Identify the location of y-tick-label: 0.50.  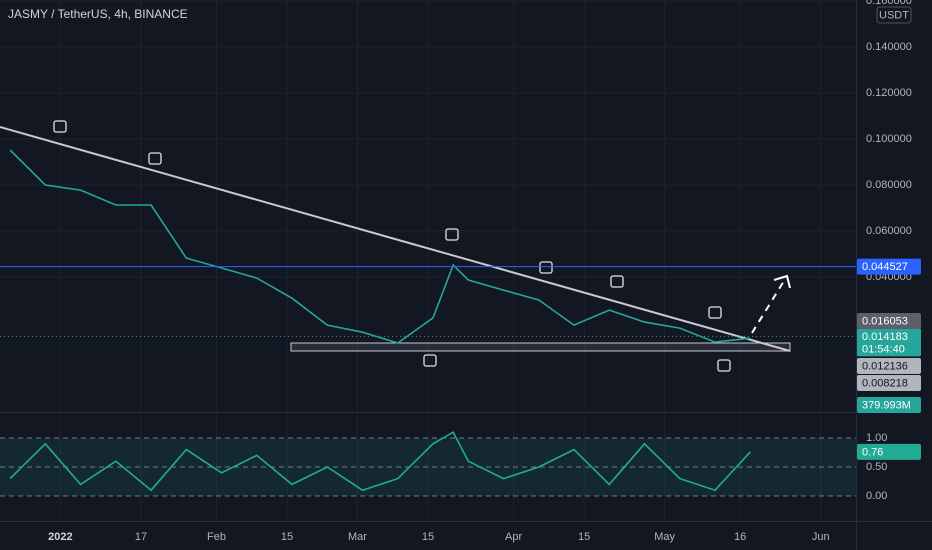
(876, 467).